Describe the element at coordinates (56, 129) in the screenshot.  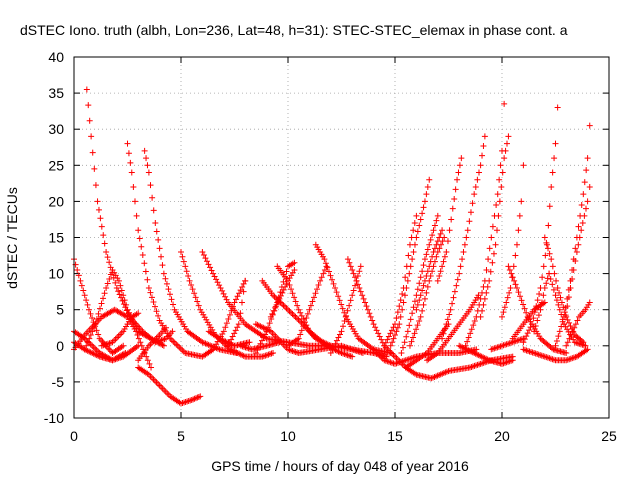
I see `y-tick-label: 30` at that location.